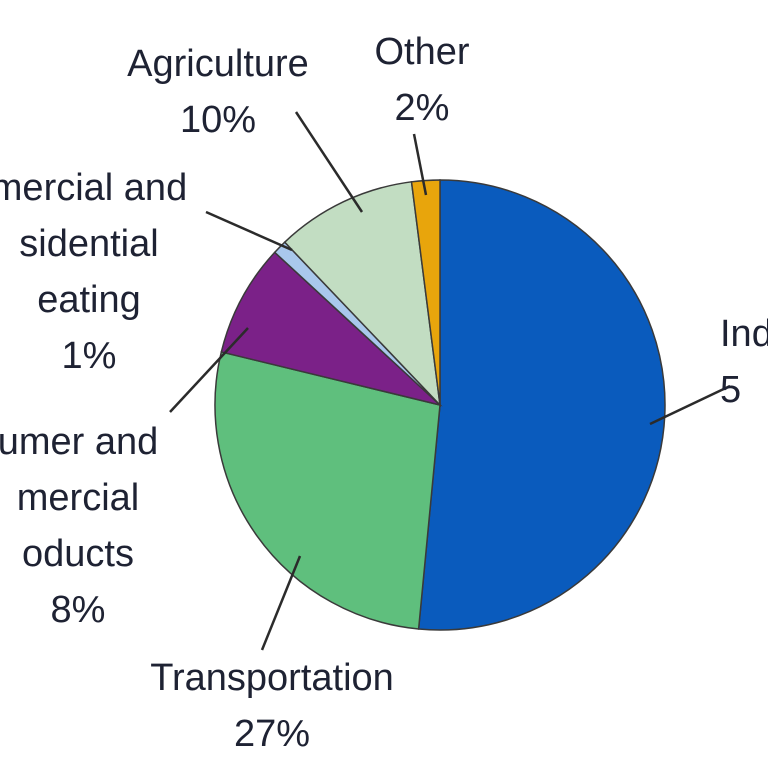 This screenshot has height=768, width=768. I want to click on pie-slice-transportation, so click(327, 490).